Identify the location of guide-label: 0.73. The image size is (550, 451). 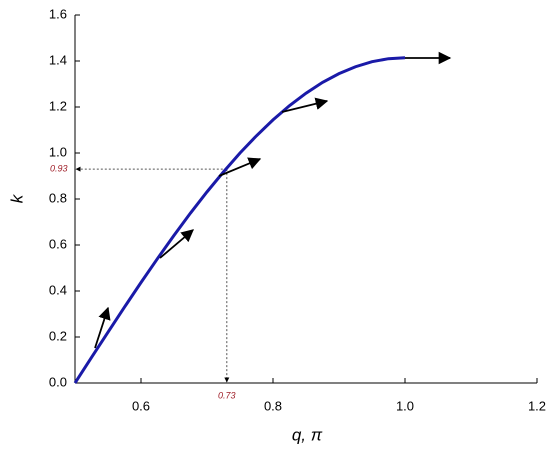
(227, 395).